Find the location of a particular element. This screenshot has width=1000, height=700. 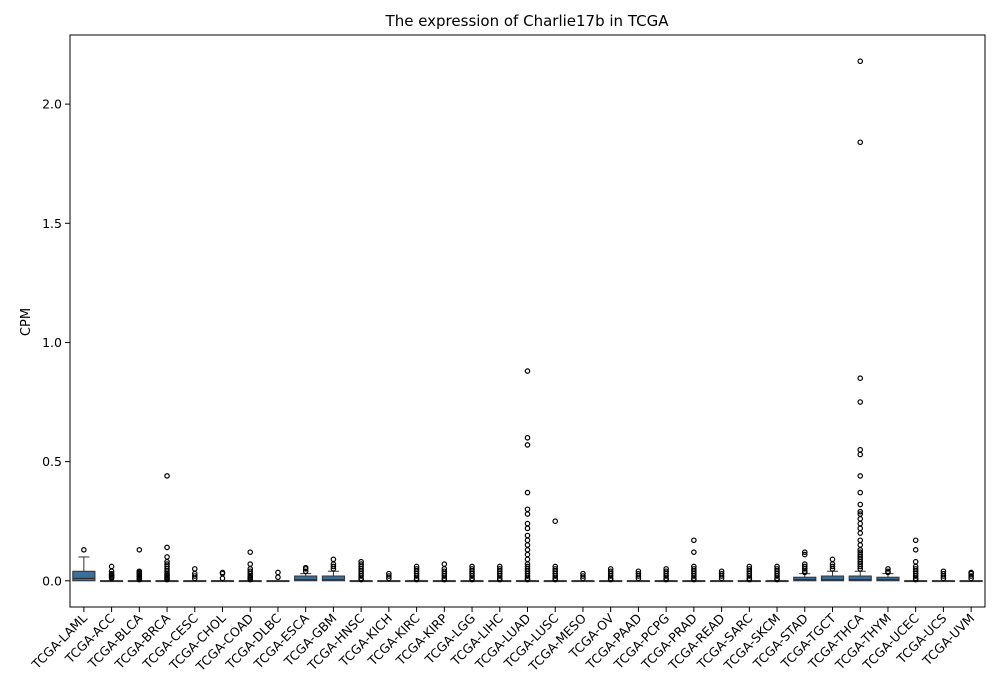

box-tcga-ucs is located at coordinates (943, 575).